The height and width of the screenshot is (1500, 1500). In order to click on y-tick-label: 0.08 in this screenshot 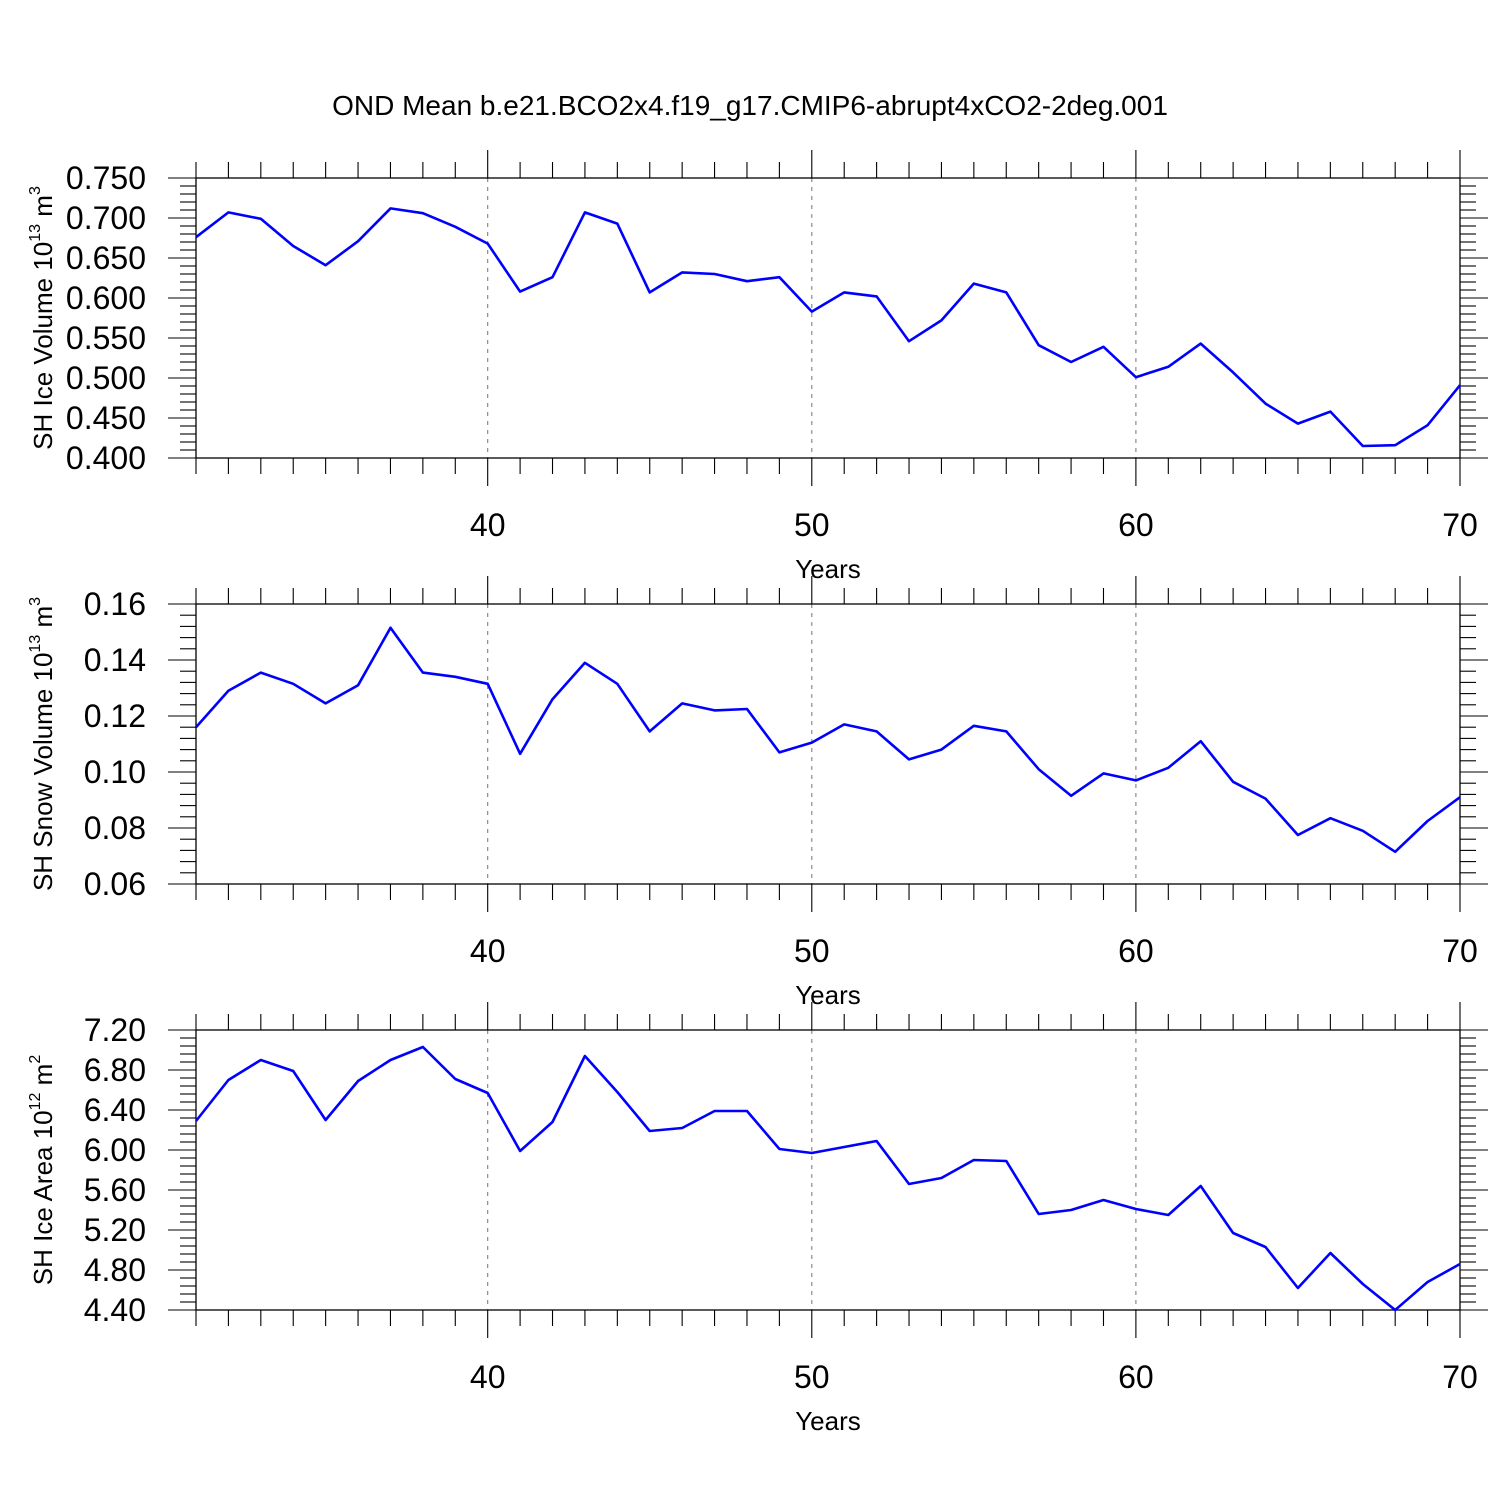, I will do `click(115, 828)`.